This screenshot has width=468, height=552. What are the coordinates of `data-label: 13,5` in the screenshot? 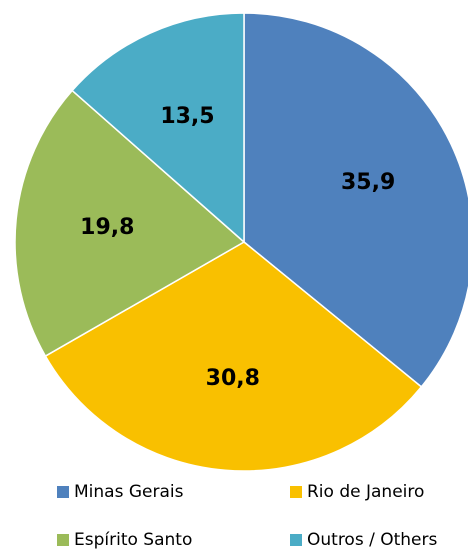 It's located at (187, 116).